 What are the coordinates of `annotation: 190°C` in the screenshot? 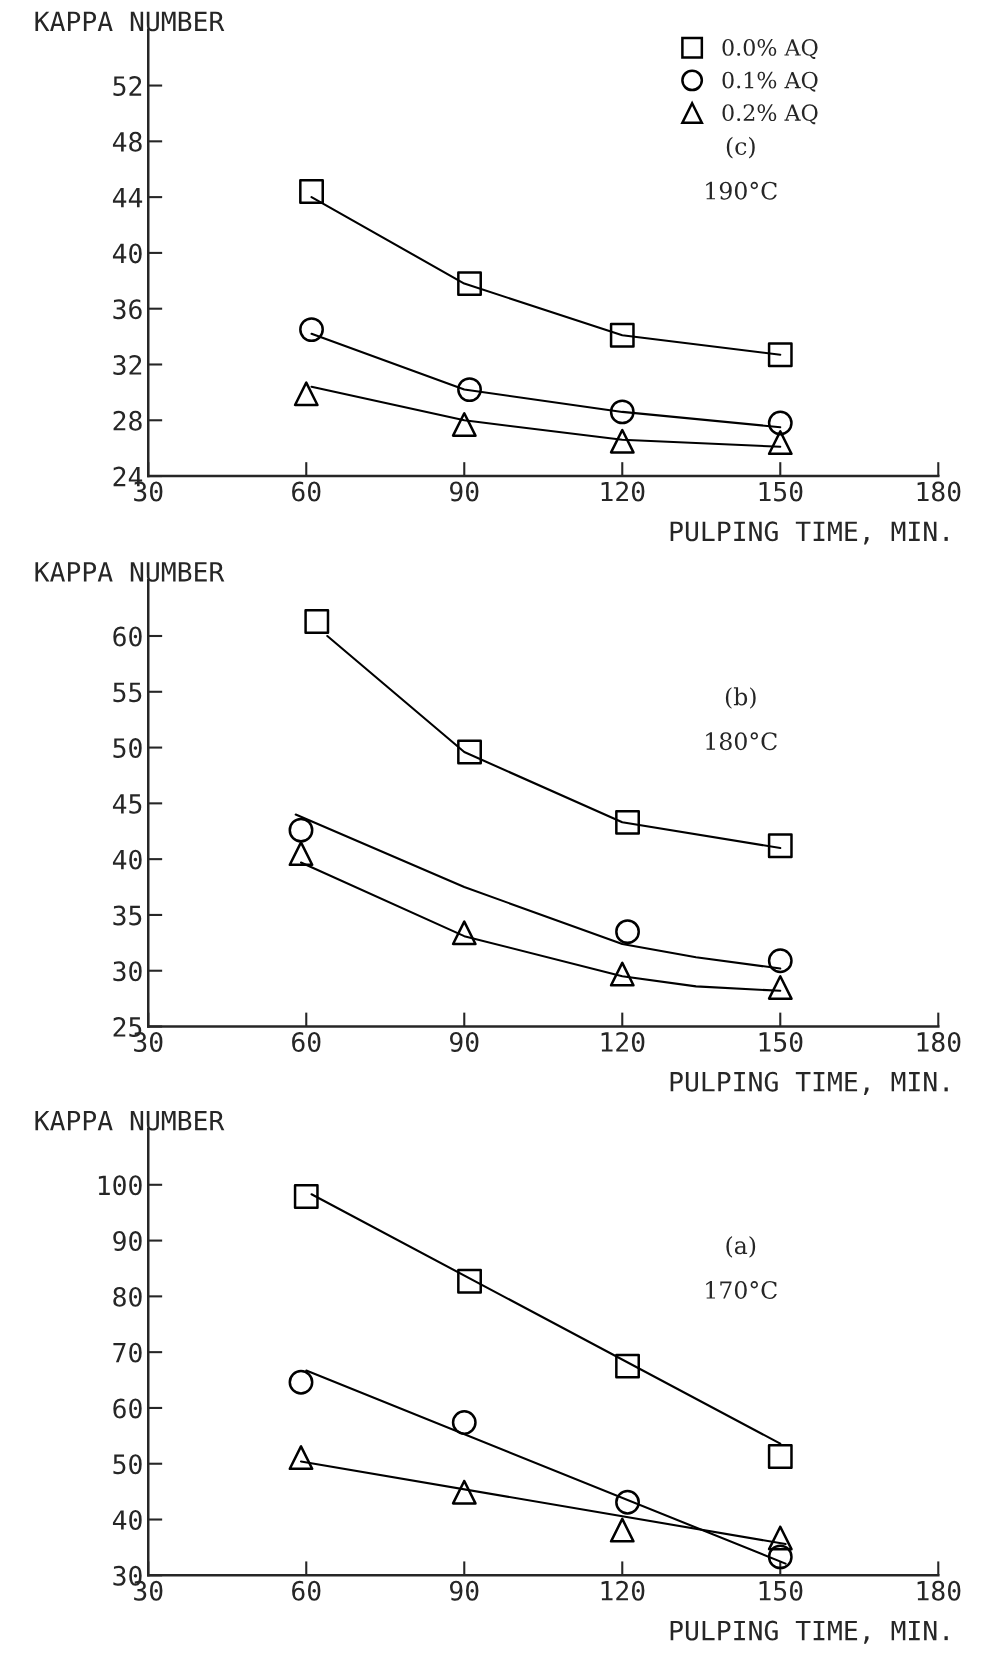 It's located at (741, 190).